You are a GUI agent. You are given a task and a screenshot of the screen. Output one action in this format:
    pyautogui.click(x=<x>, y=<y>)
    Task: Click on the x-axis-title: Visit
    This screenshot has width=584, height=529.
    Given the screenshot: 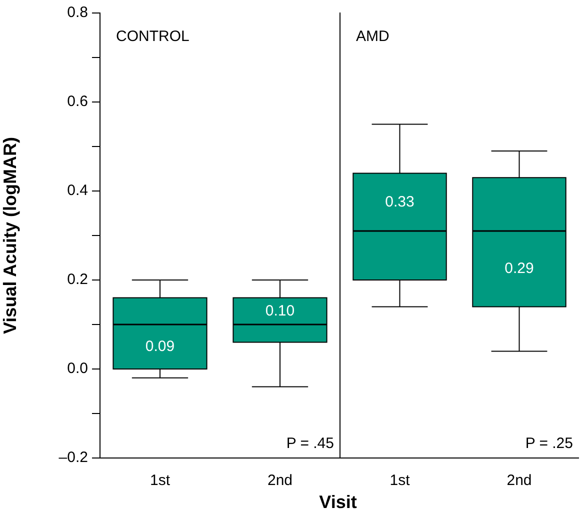 What is the action you would take?
    pyautogui.click(x=338, y=502)
    